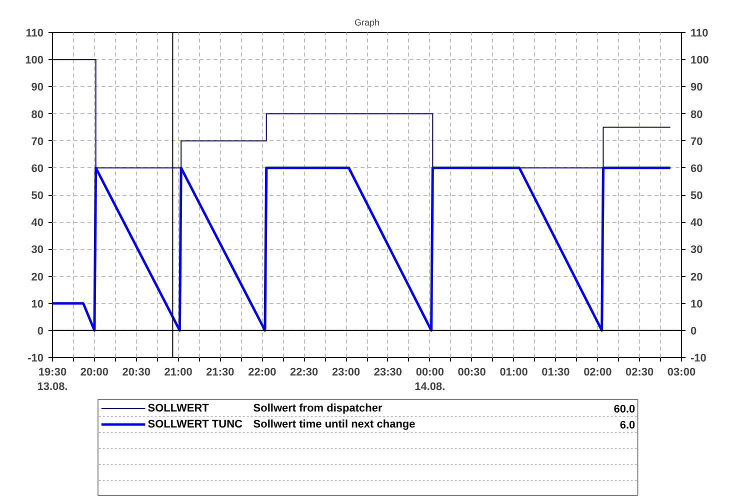 Image resolution: width=733 pixels, height=499 pixels. I want to click on y-tick-label: 60, so click(37, 168).